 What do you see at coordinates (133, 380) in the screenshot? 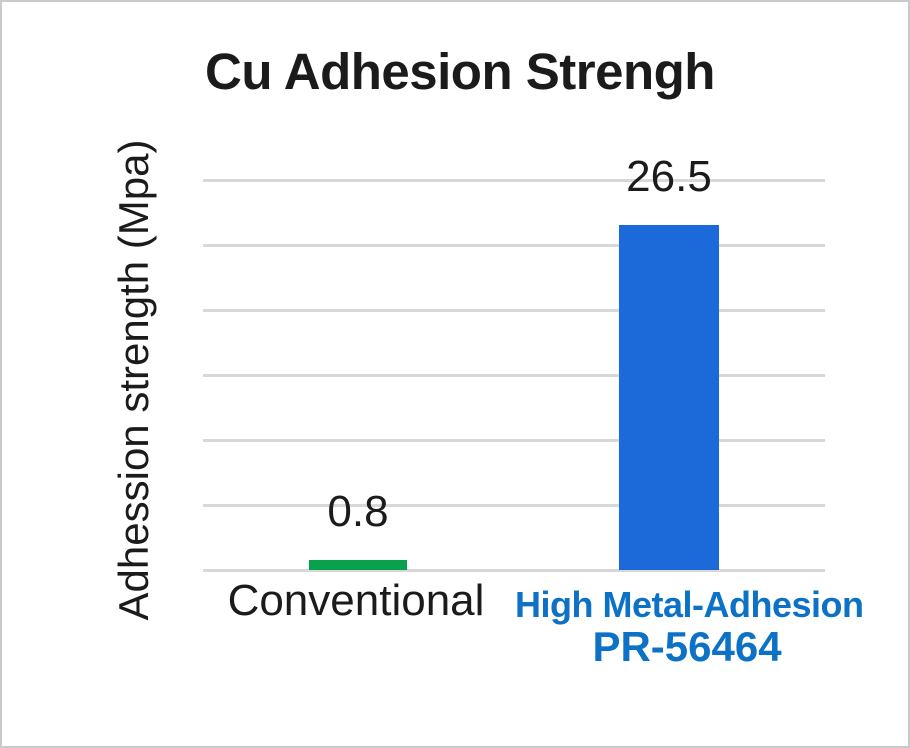
I see `y-axis-label: Adhession strength (Mpa)` at bounding box center [133, 380].